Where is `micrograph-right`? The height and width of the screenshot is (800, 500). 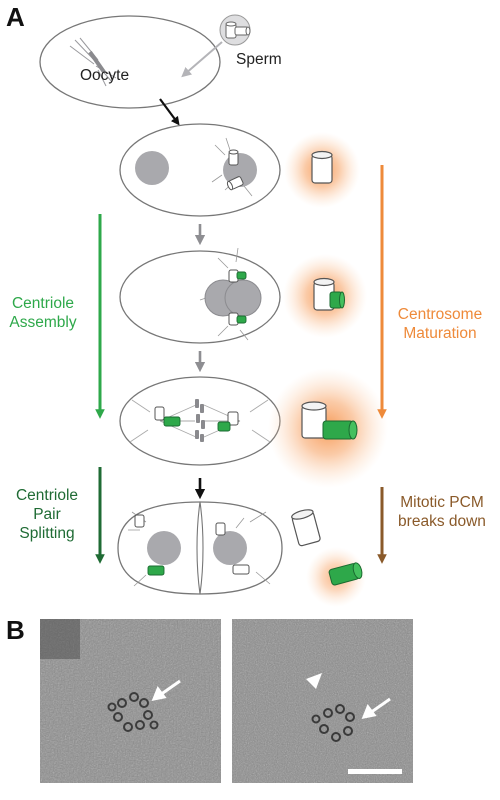 micrograph-right is located at coordinates (322, 701).